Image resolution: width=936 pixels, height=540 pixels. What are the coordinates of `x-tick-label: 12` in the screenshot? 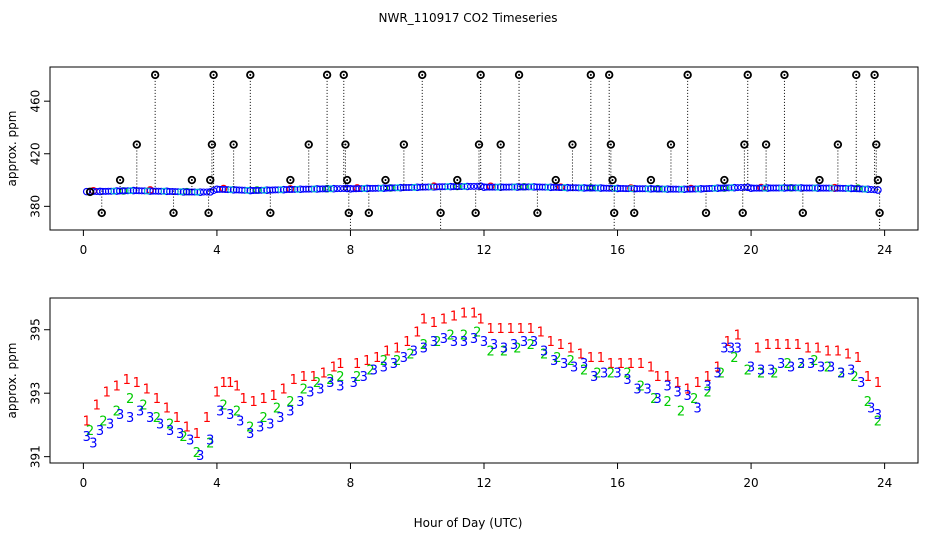 It's located at (483, 483).